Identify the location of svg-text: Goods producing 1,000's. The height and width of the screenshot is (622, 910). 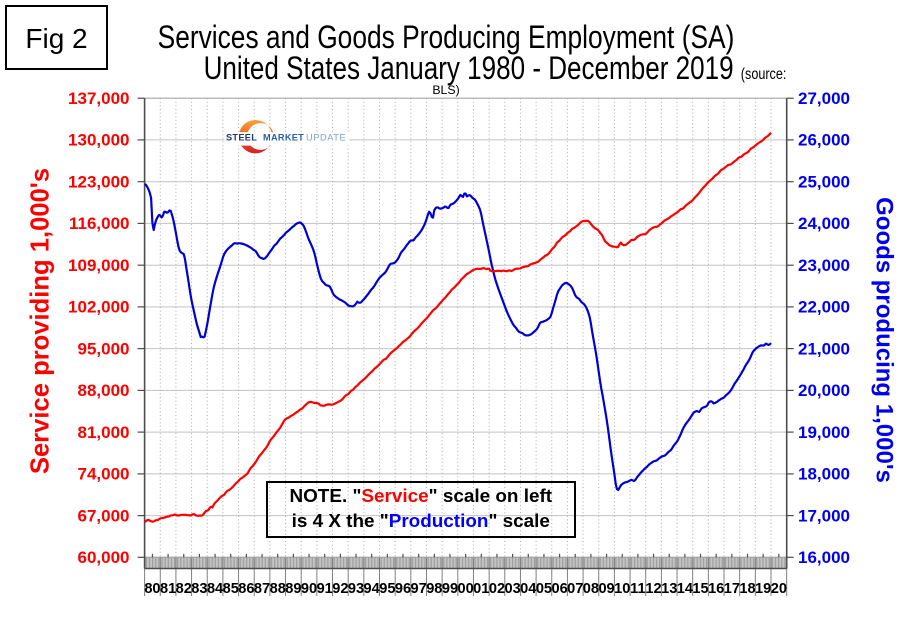
(884, 340).